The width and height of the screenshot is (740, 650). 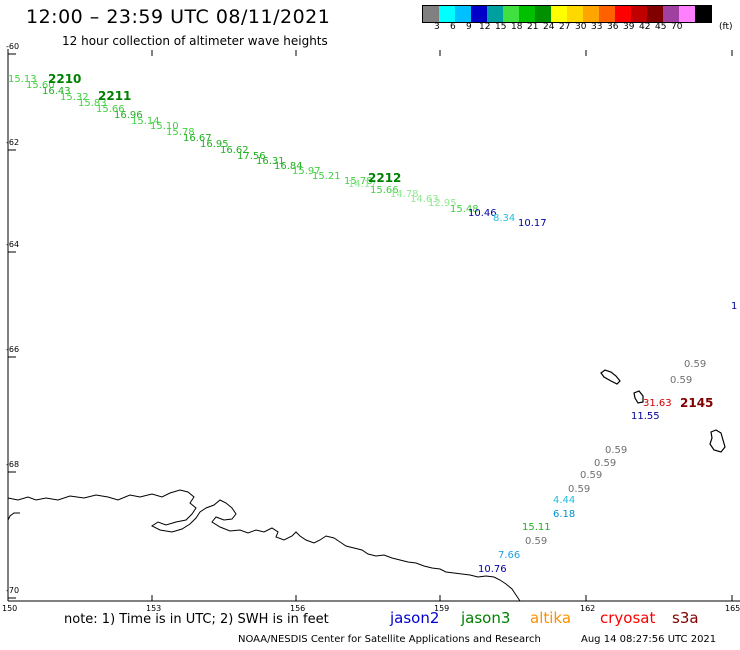 What do you see at coordinates (154, 608) in the screenshot?
I see `longitude-label: 153` at bounding box center [154, 608].